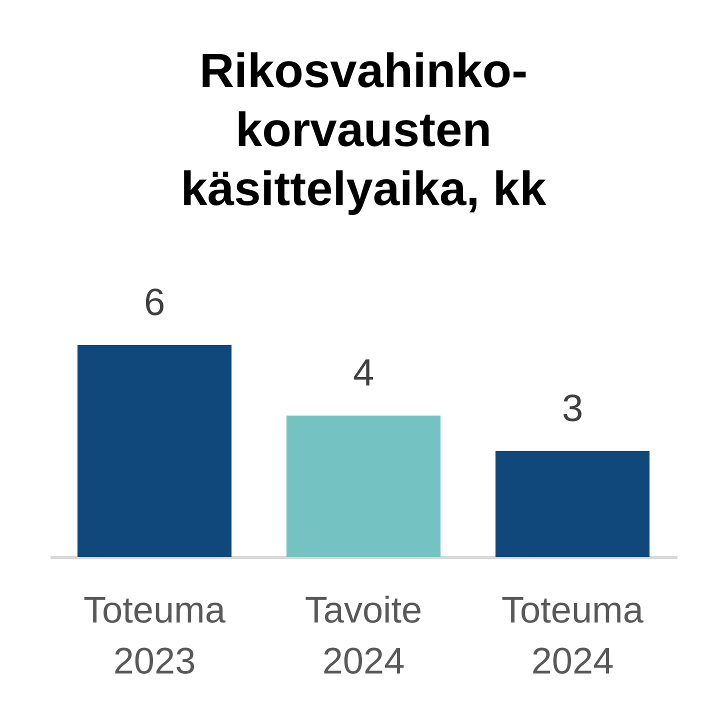 The width and height of the screenshot is (727, 715). What do you see at coordinates (155, 636) in the screenshot?
I see `x-tick-label: Toteuma 2023` at bounding box center [155, 636].